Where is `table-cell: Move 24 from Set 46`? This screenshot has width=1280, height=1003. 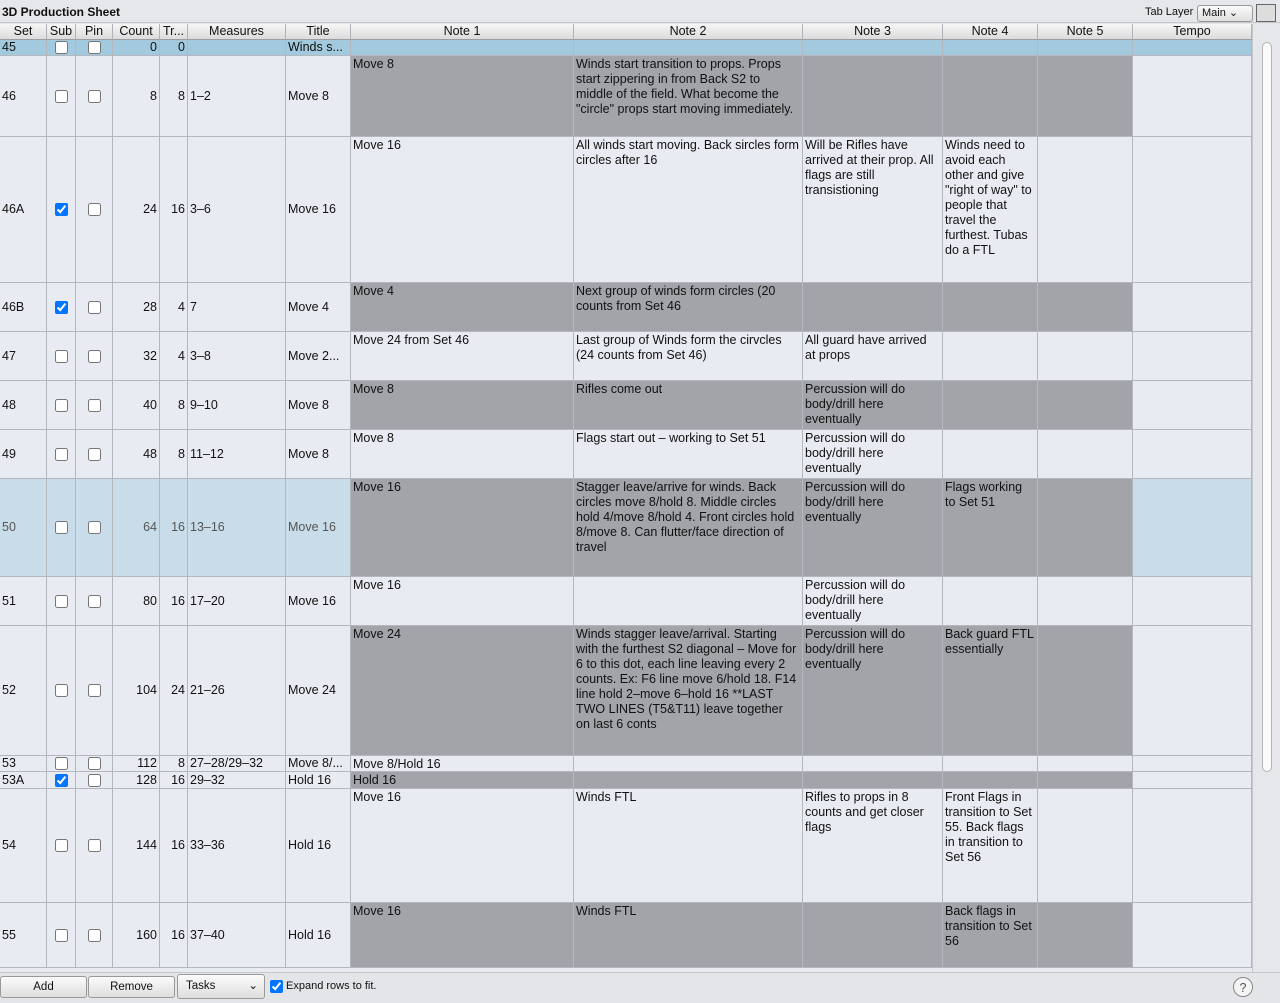 table-cell: Move 24 from Set 46 is located at coordinates (462, 356).